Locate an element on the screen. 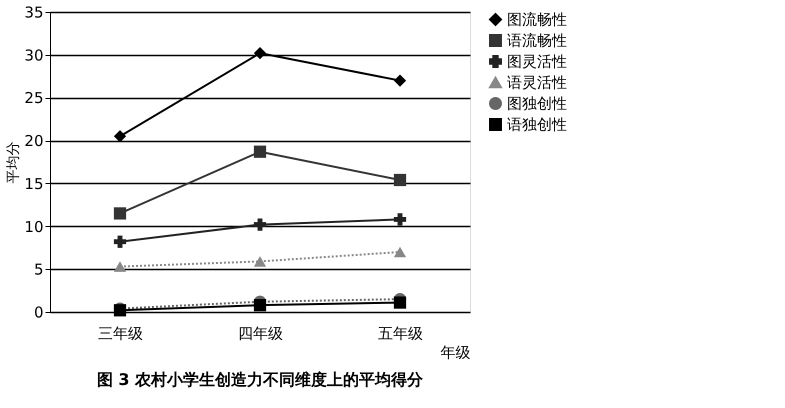  y-tick-label: 25 is located at coordinates (34, 98).